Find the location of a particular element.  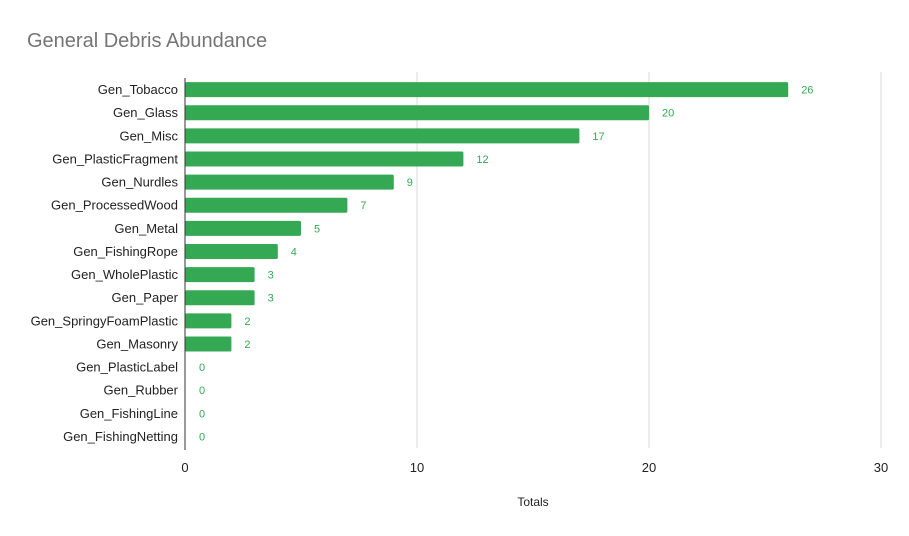

x-tick-label: 20 is located at coordinates (649, 467).